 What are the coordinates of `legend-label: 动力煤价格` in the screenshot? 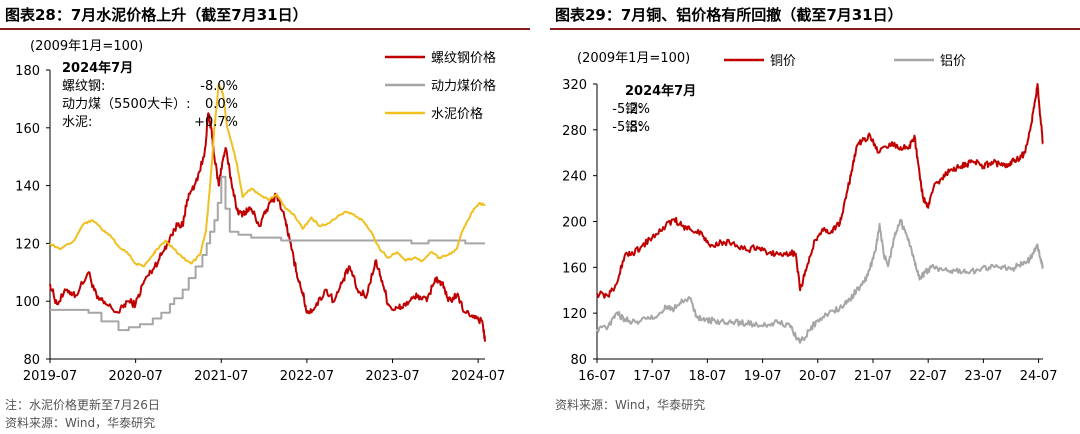 It's located at (463, 86).